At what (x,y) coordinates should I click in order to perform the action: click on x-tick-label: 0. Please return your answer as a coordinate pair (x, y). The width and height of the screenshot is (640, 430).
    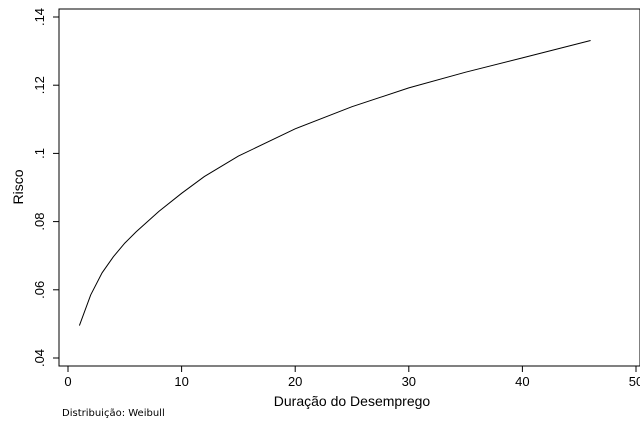
    Looking at the image, I should click on (67, 381).